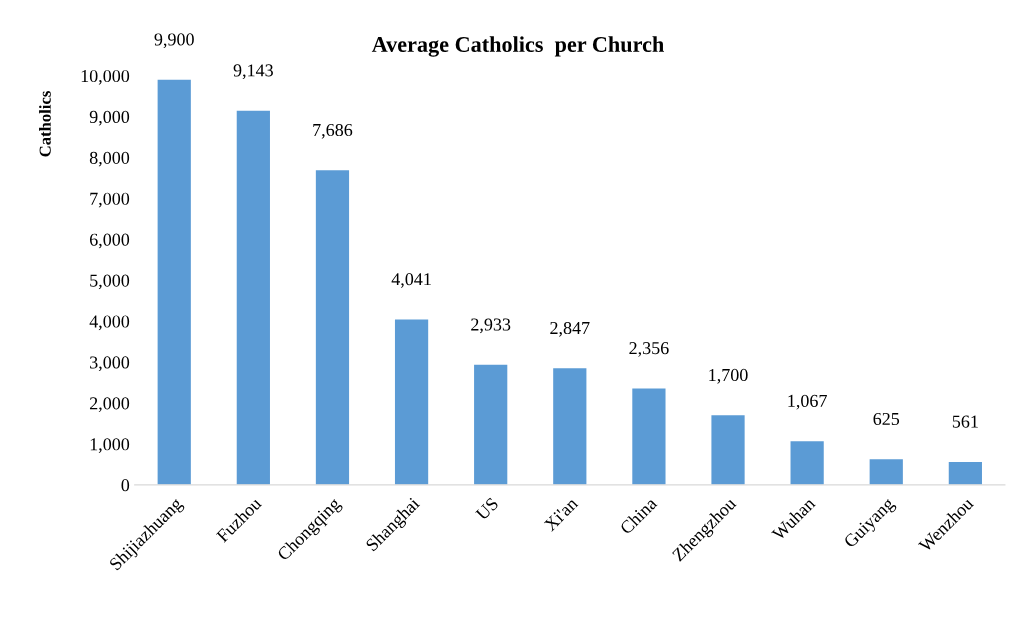 The height and width of the screenshot is (620, 1036). What do you see at coordinates (649, 349) in the screenshot?
I see `data-label: 2,356` at bounding box center [649, 349].